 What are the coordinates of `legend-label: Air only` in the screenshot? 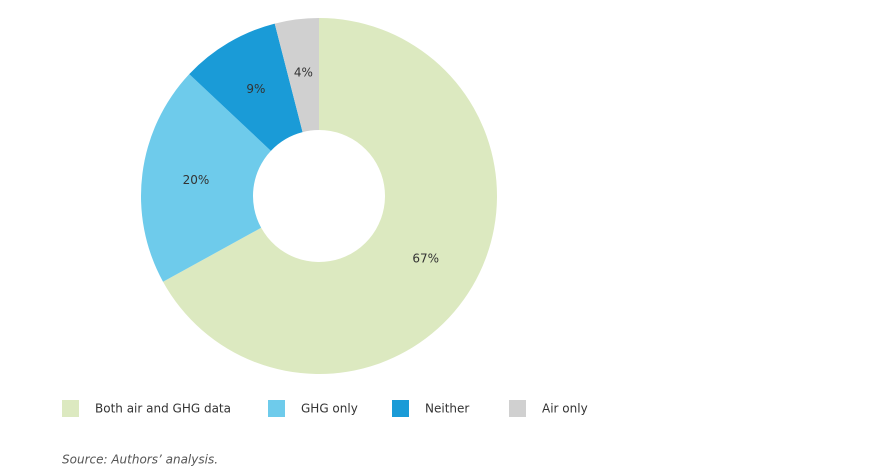 It's located at (565, 409).